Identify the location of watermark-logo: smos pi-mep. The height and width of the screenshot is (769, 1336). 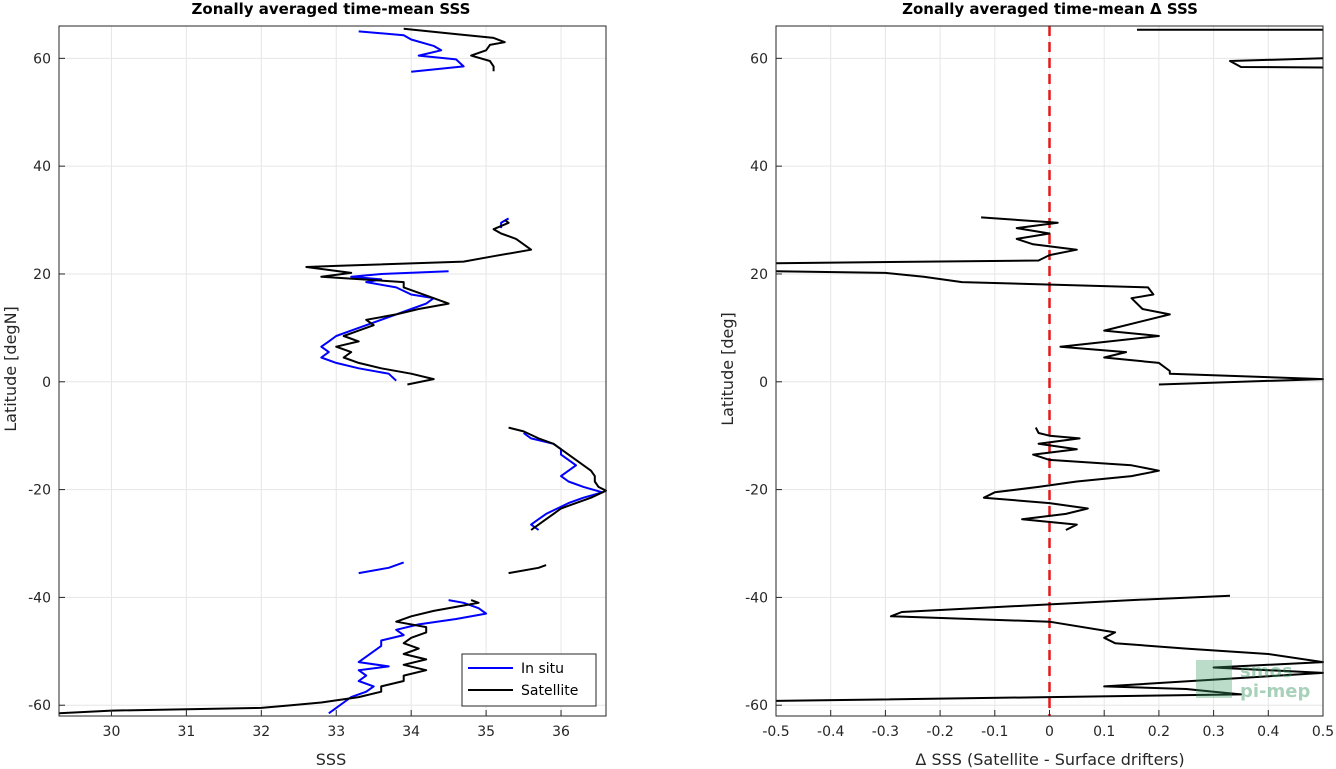
(1253, 681).